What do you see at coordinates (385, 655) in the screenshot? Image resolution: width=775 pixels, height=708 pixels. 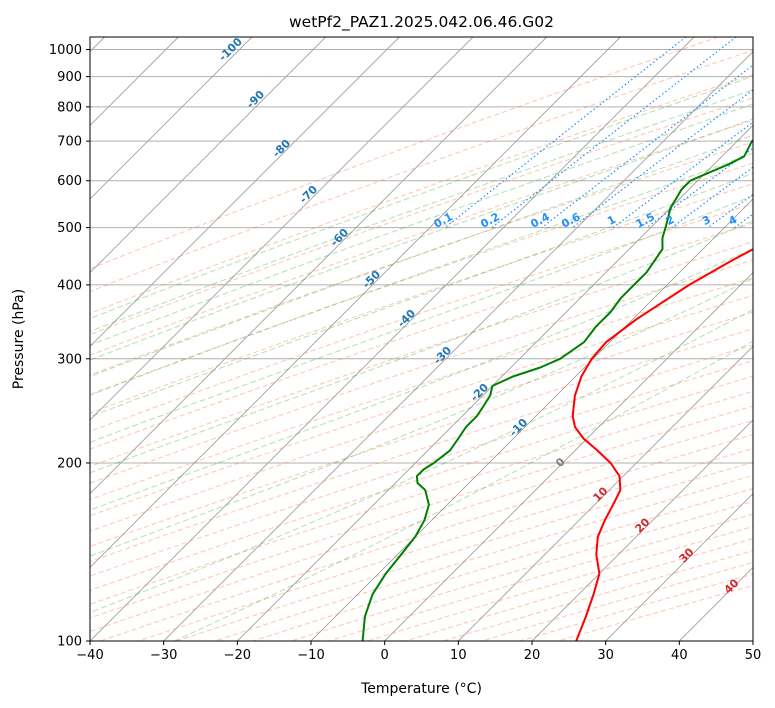 I see `x-tick-label: 0` at bounding box center [385, 655].